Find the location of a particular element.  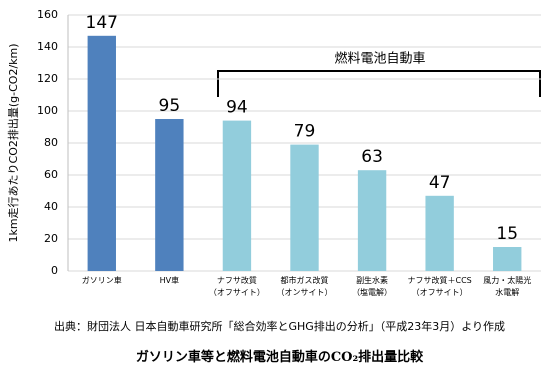

value-label: 47 is located at coordinates (440, 183).